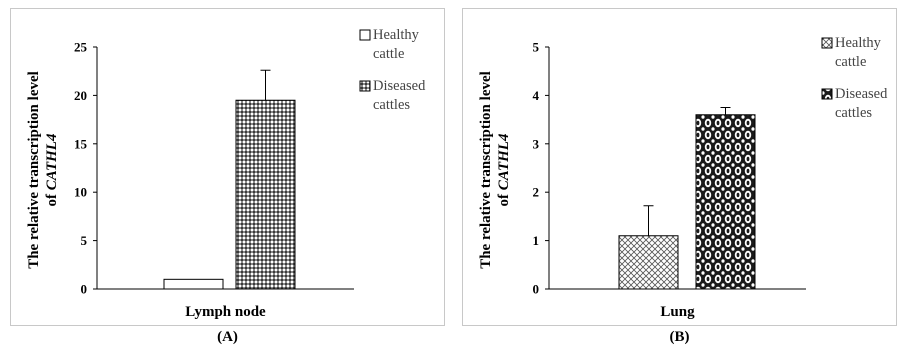  What do you see at coordinates (225, 312) in the screenshot?
I see `x-axis-title: Lymph node` at bounding box center [225, 312].